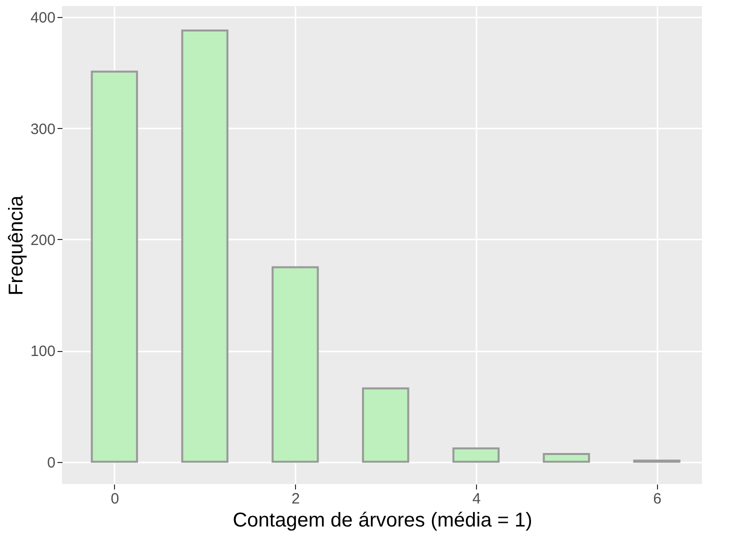 This screenshot has width=751, height=559. Describe the element at coordinates (16, 245) in the screenshot. I see `y-axis-title: Frequência` at that location.